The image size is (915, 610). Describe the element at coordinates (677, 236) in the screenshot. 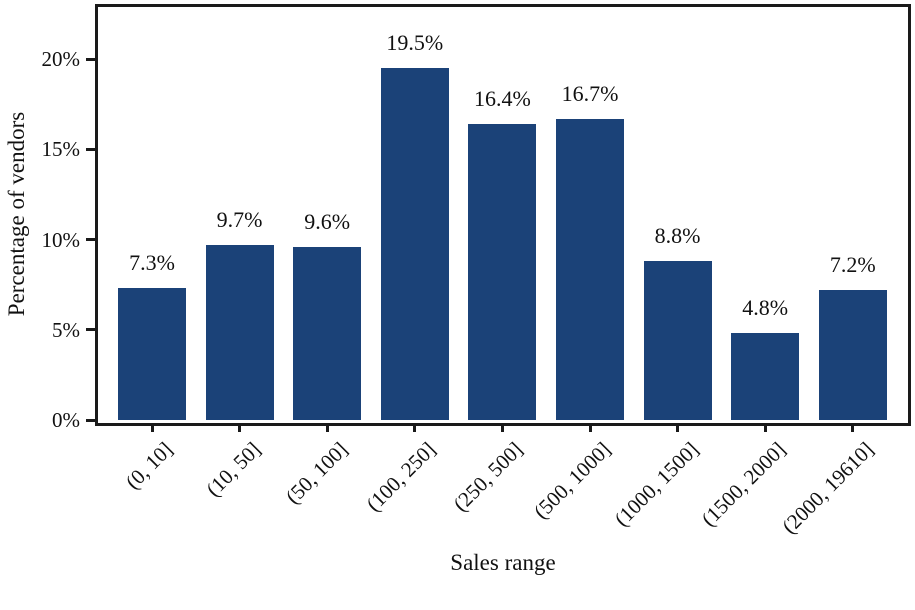

I see `bar-value-label: 8.8%` at that location.